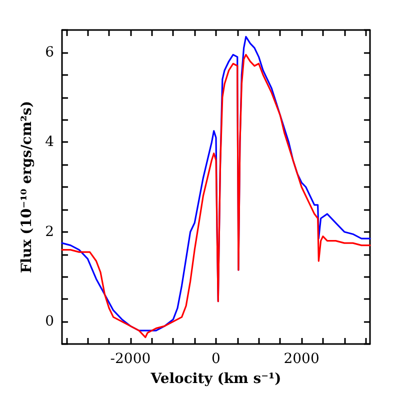  Describe the element at coordinates (216, 379) in the screenshot. I see `x-axis-title: Velocity (km s⁻¹)` at that location.